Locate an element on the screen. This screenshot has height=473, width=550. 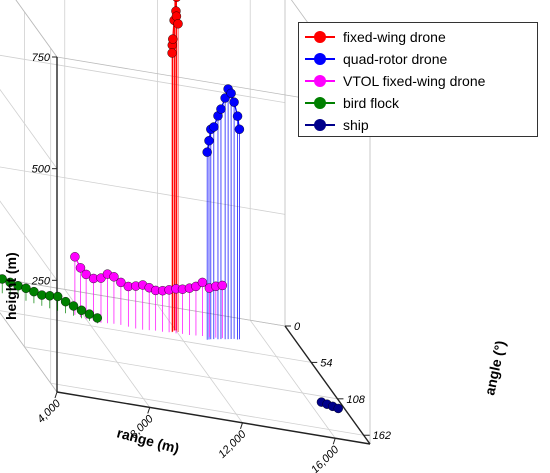
angle-tick-label: 0 is located at coordinates (297, 327).